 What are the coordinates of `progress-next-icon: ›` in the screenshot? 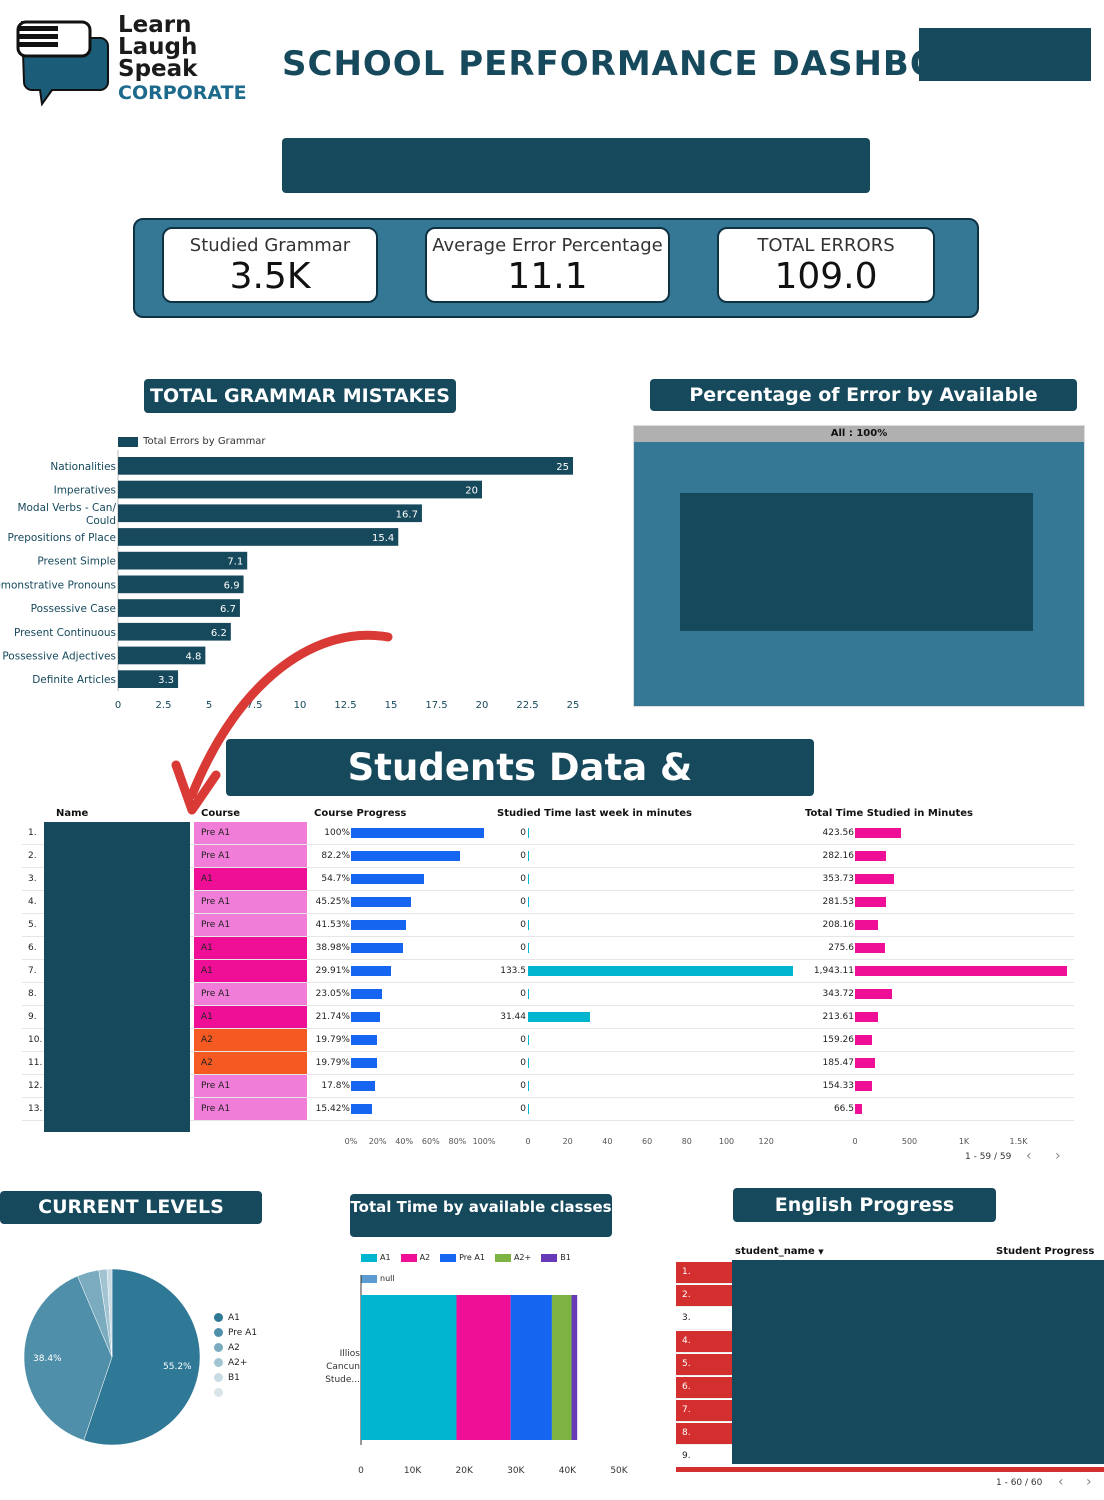 It's located at (1089, 1482).